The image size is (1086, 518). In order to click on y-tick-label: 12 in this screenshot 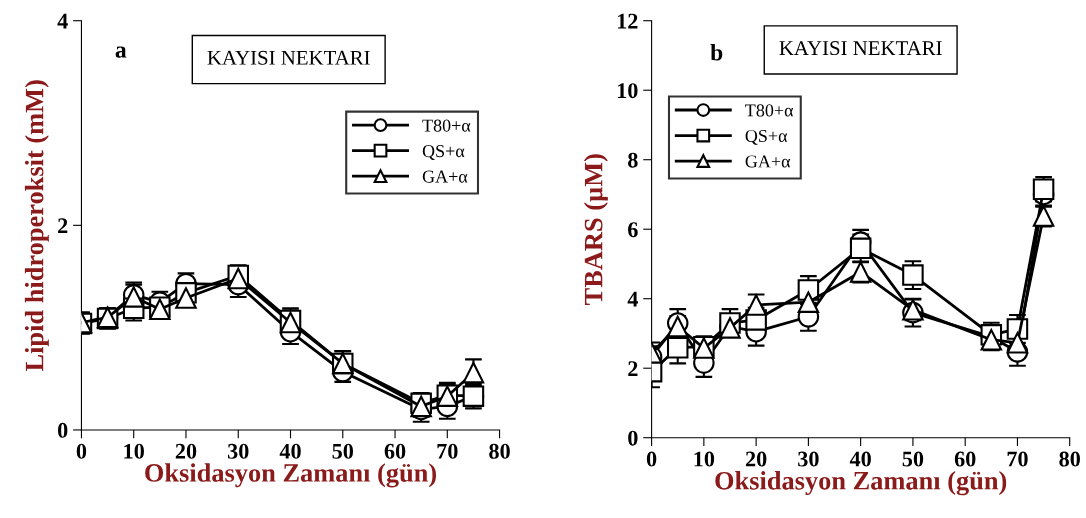, I will do `click(627, 21)`.